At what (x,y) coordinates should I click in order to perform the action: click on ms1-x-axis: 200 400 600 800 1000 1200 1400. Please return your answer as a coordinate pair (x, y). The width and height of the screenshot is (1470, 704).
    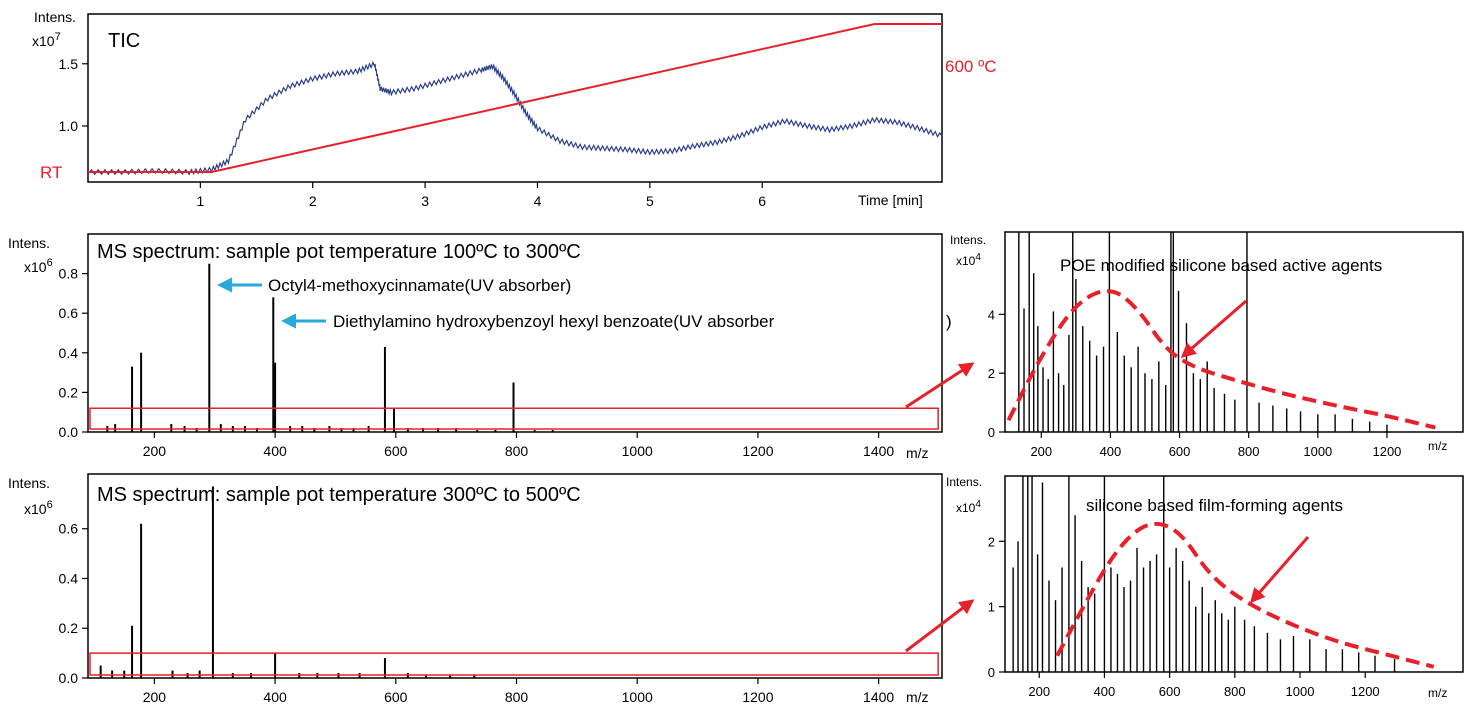
    Looking at the image, I should click on (518, 445).